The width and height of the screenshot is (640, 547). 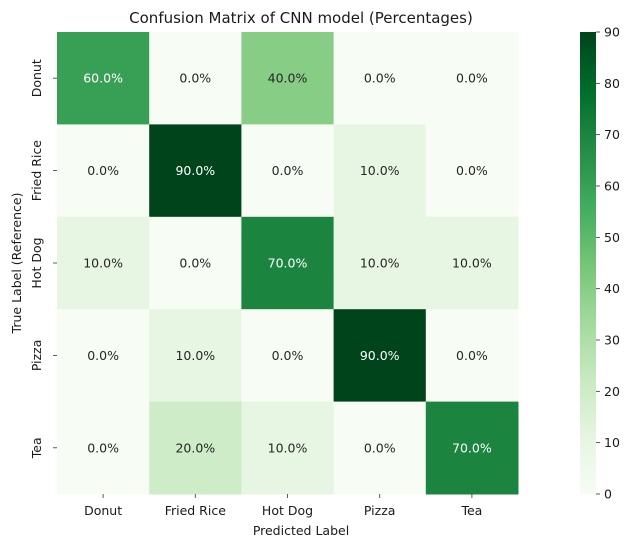 I want to click on colorbar-tick-label: 0, so click(x=608, y=494).